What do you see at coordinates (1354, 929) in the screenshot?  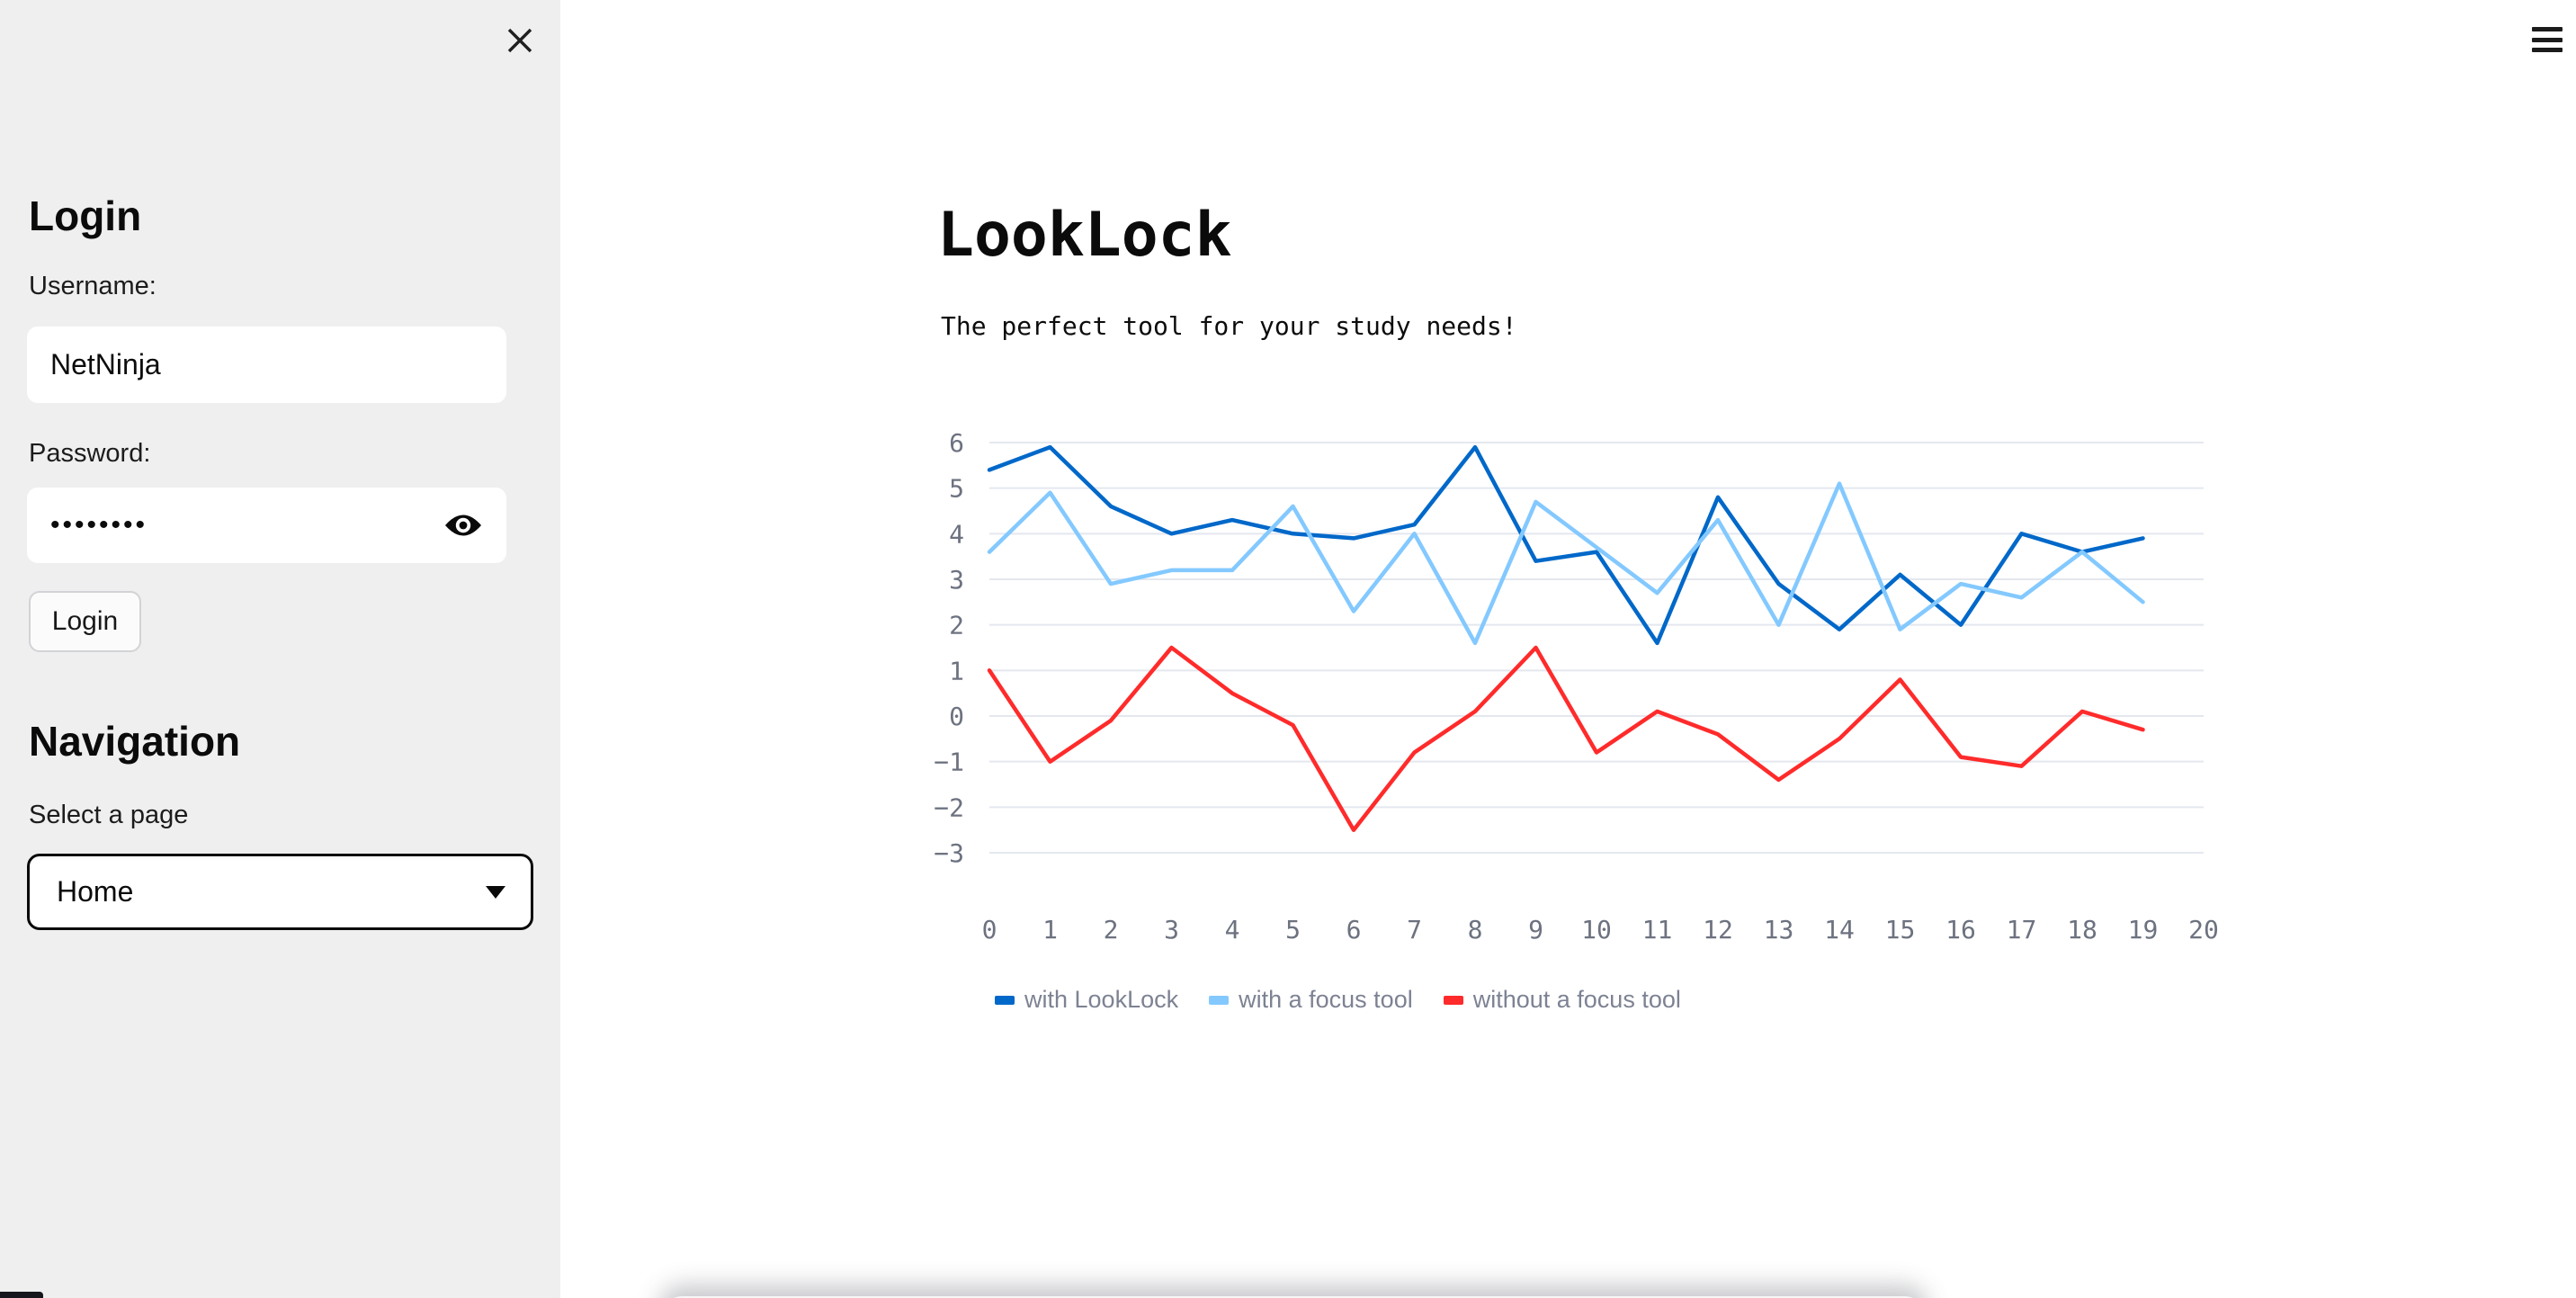 I see `x-axis-tick-label: 6` at bounding box center [1354, 929].